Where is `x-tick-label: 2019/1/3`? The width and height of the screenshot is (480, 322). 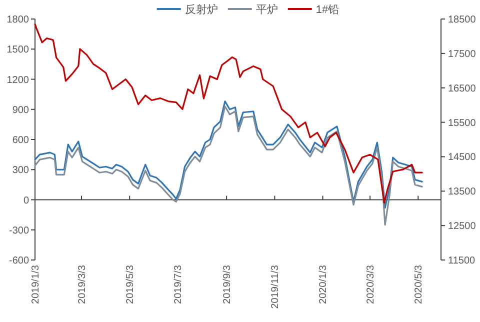 x-tick-label: 2019/1/3 is located at coordinates (36, 284).